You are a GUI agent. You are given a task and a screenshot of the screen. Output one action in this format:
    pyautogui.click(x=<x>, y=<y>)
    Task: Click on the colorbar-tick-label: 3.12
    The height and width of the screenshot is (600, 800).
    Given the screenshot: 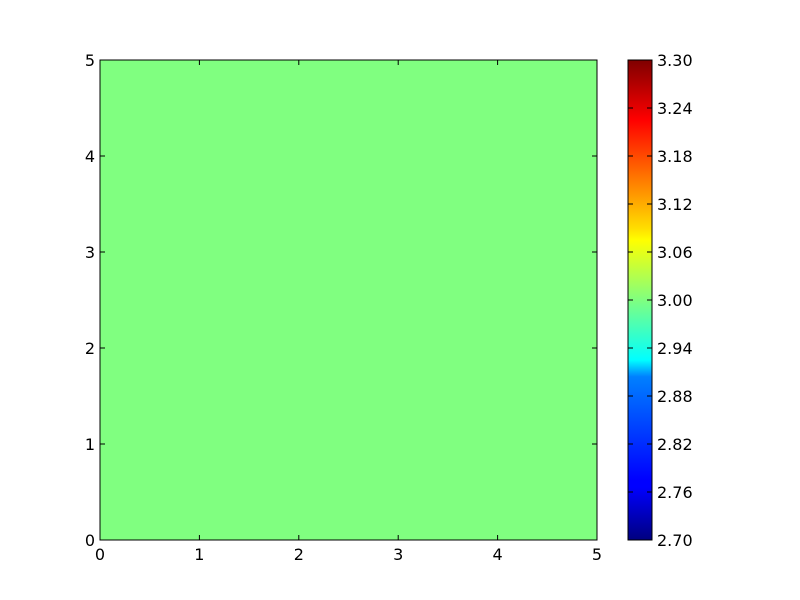 What is the action you would take?
    pyautogui.click(x=675, y=204)
    